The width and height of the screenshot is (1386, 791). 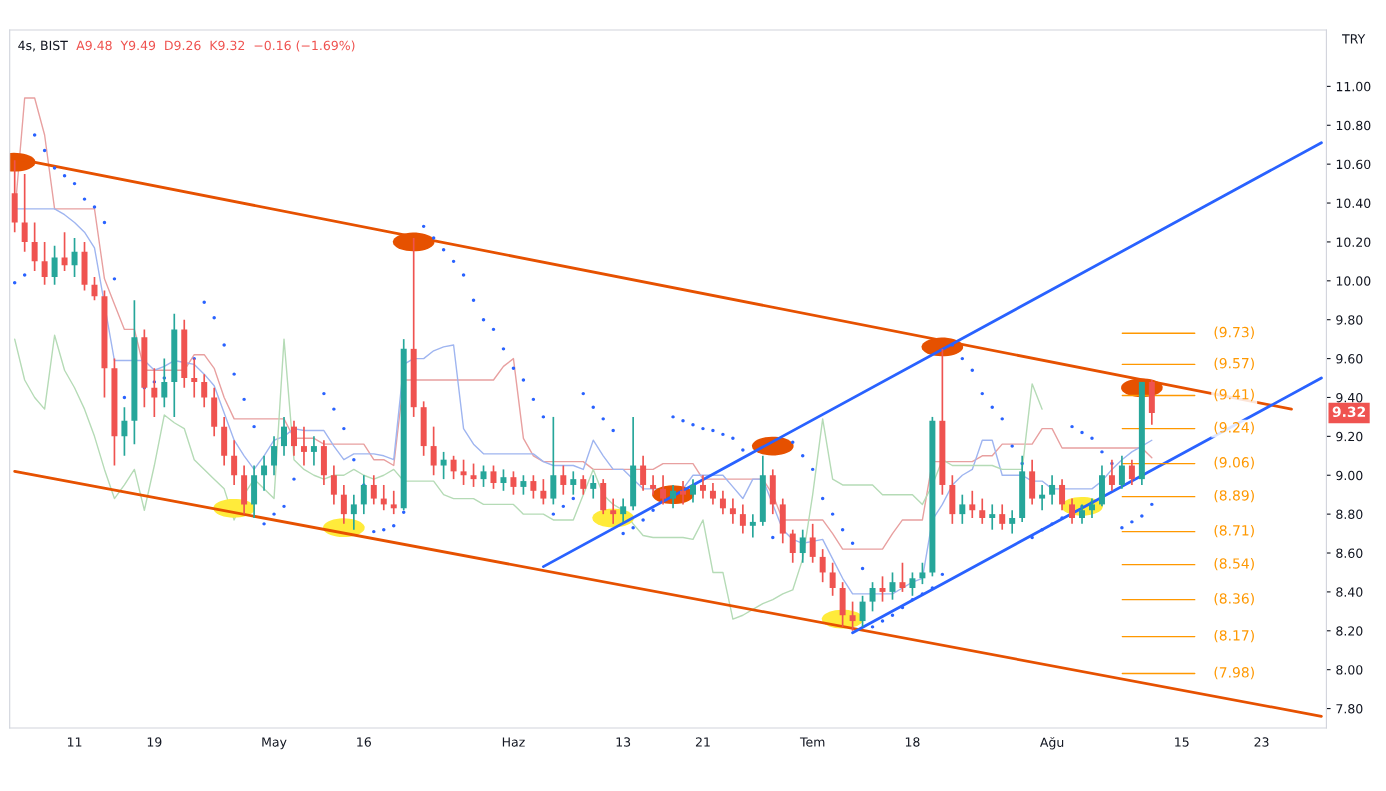 I want to click on ref-line-label: (9.57), so click(x=1234, y=364).